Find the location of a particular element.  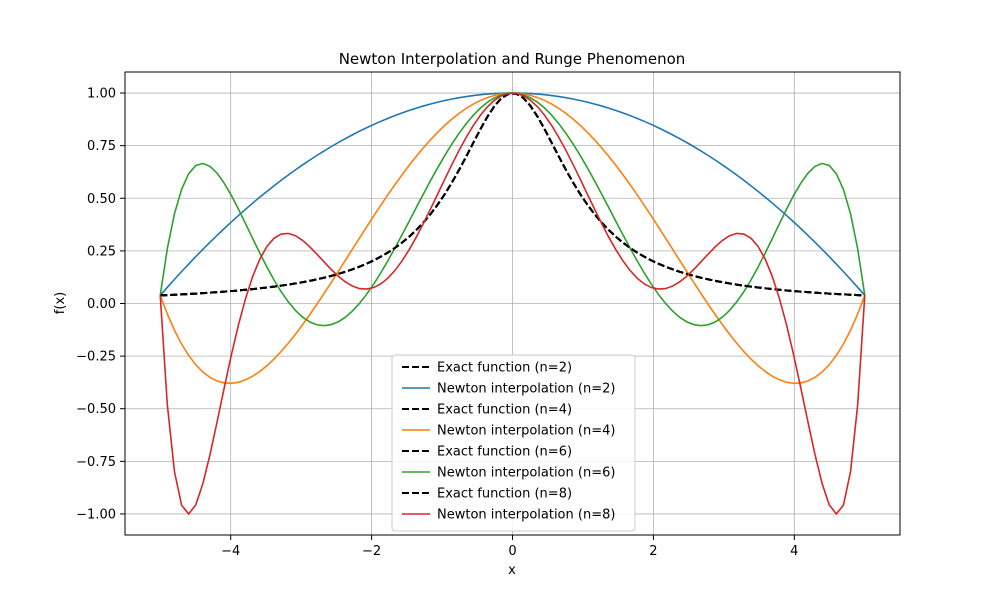

y-tick-label: 0.00 is located at coordinates (101, 304).